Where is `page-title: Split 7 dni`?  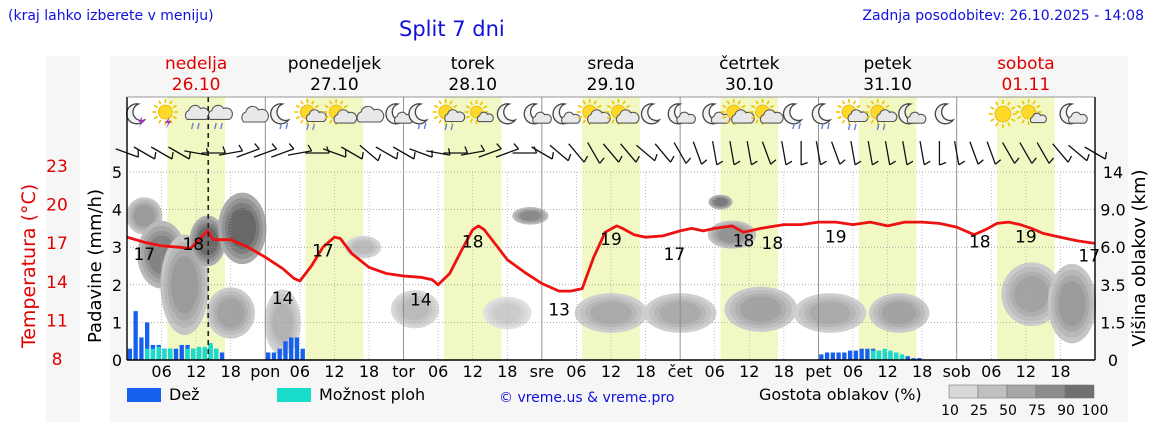 page-title: Split 7 dni is located at coordinates (452, 29).